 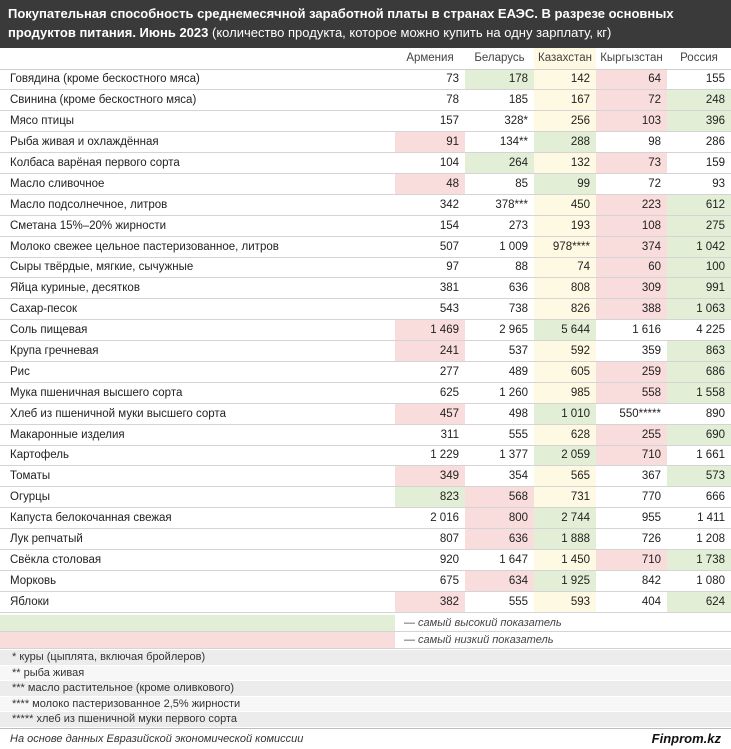 I want to click on row-label: Морковь, so click(x=197, y=581).